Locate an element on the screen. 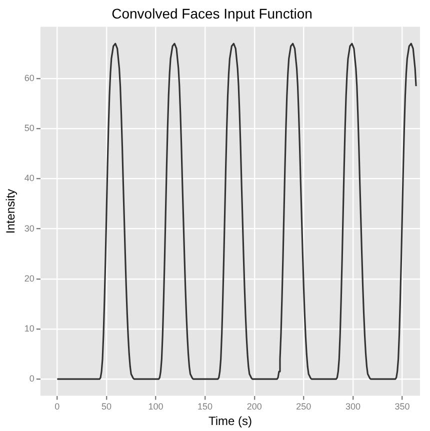 Image resolution: width=430 pixels, height=431 pixels. x-tick-label: 350 is located at coordinates (402, 407).